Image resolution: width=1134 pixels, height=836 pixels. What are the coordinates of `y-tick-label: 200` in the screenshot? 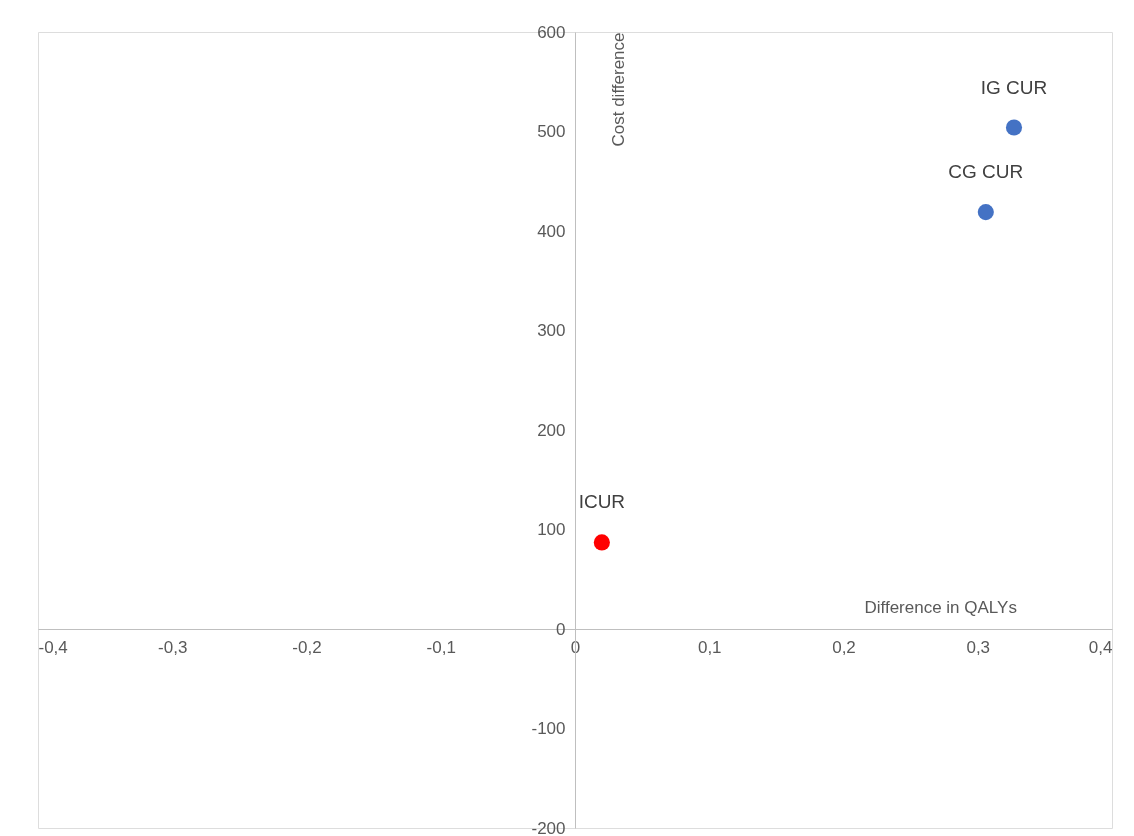 It's located at (551, 430).